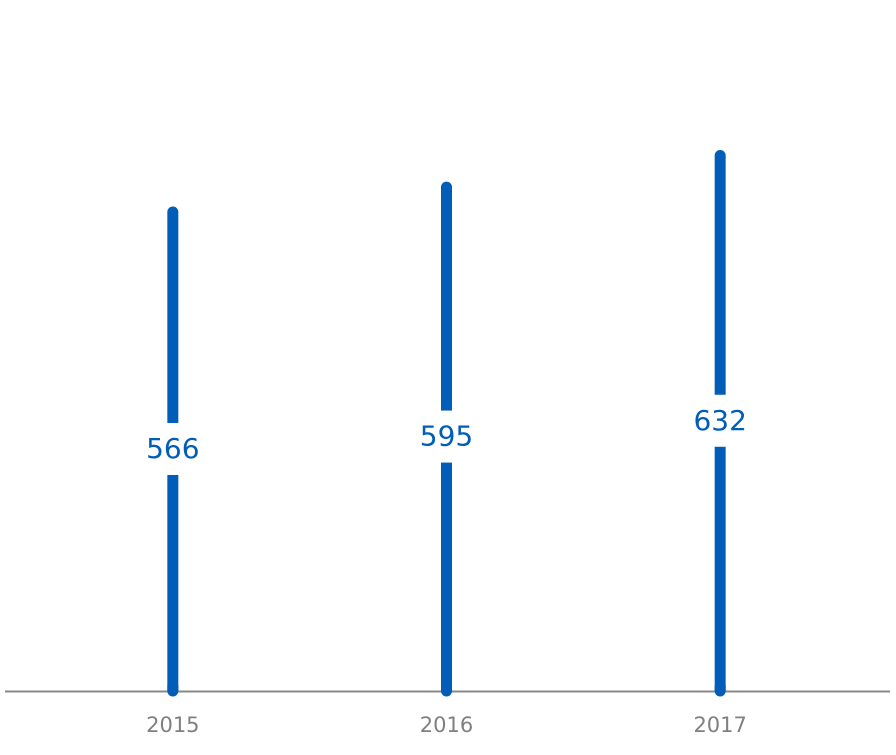 The image size is (896, 755). I want to click on x-tick-label: 2015, so click(172, 725).